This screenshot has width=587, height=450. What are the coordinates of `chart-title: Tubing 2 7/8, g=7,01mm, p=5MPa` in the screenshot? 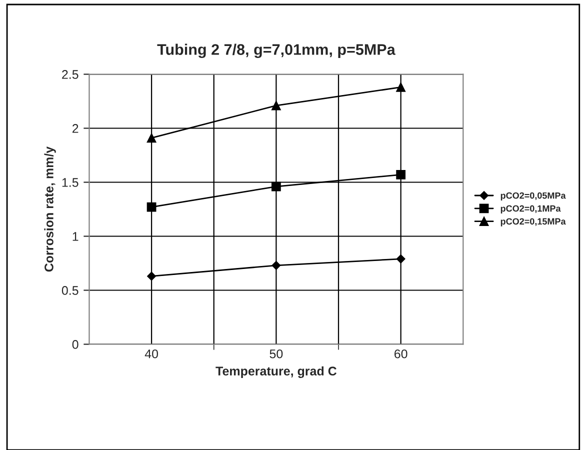 It's located at (276, 51).